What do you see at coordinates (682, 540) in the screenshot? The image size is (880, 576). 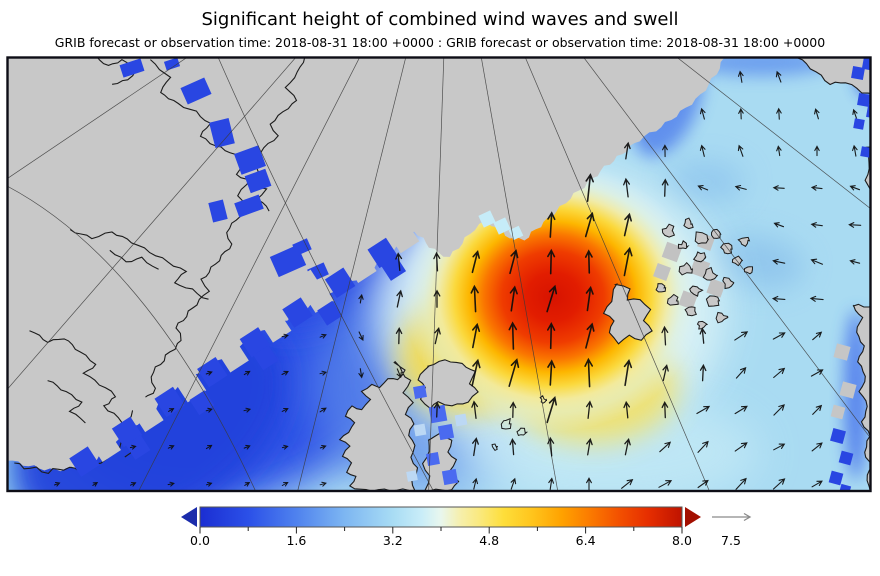 I see `colorbar-tick-label: 8.0` at bounding box center [682, 540].